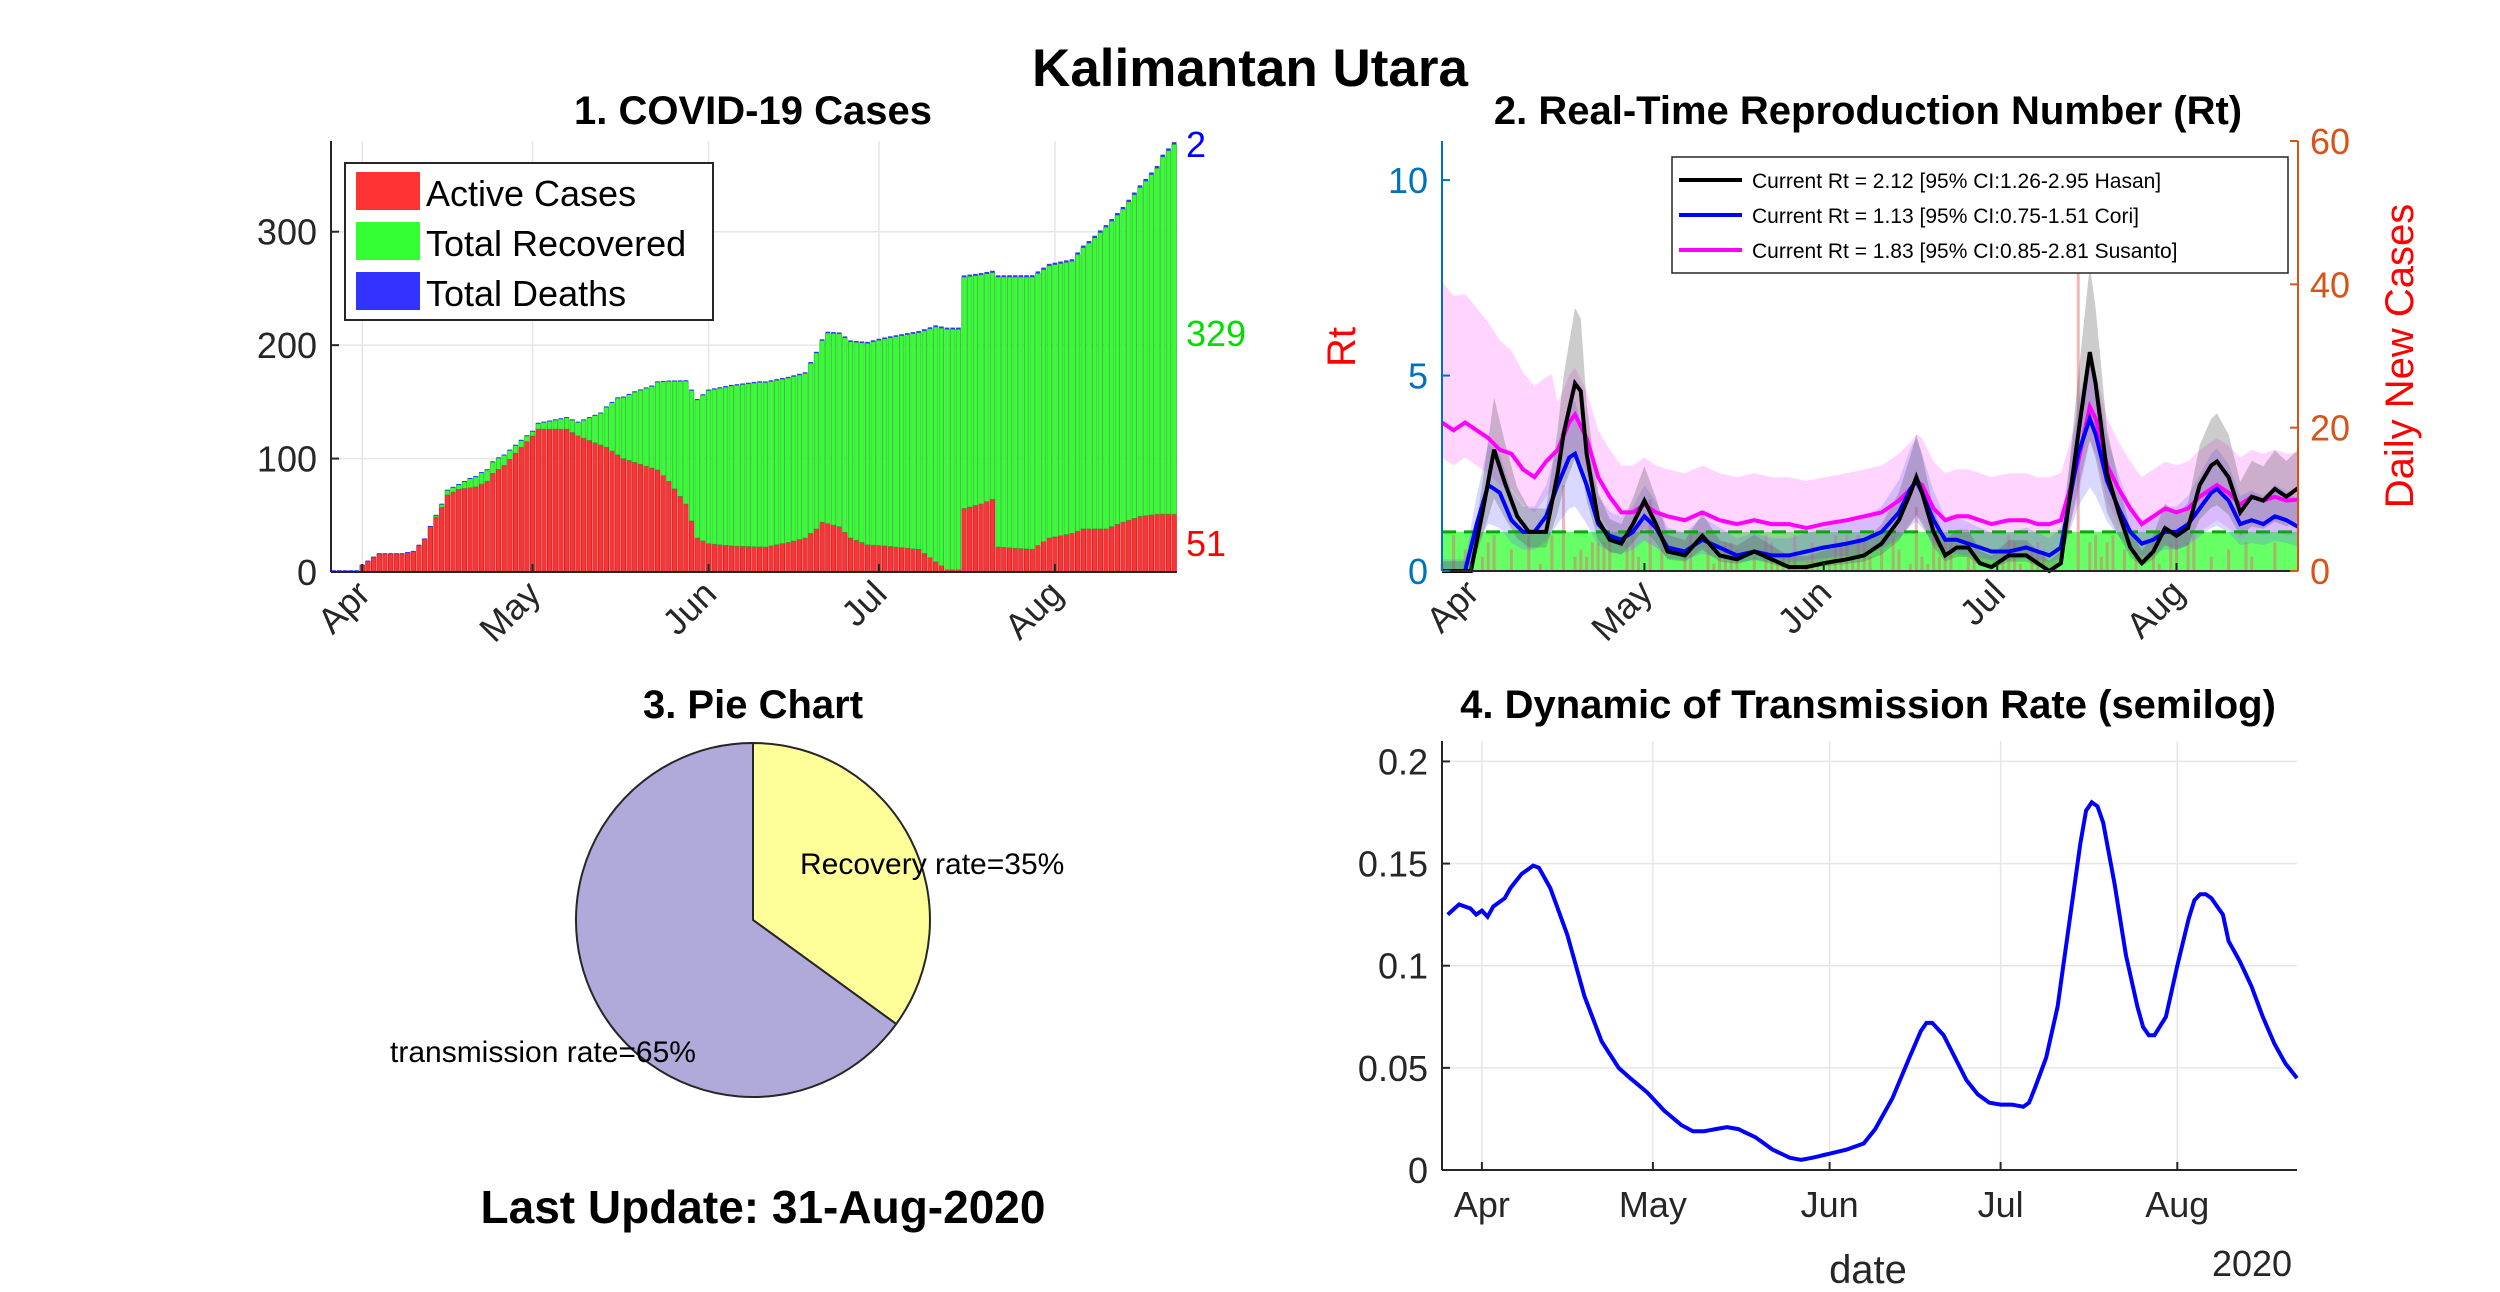 The width and height of the screenshot is (2500, 1292). What do you see at coordinates (2330, 284) in the screenshot?
I see `panel2-ytick-right-label: 40` at bounding box center [2330, 284].